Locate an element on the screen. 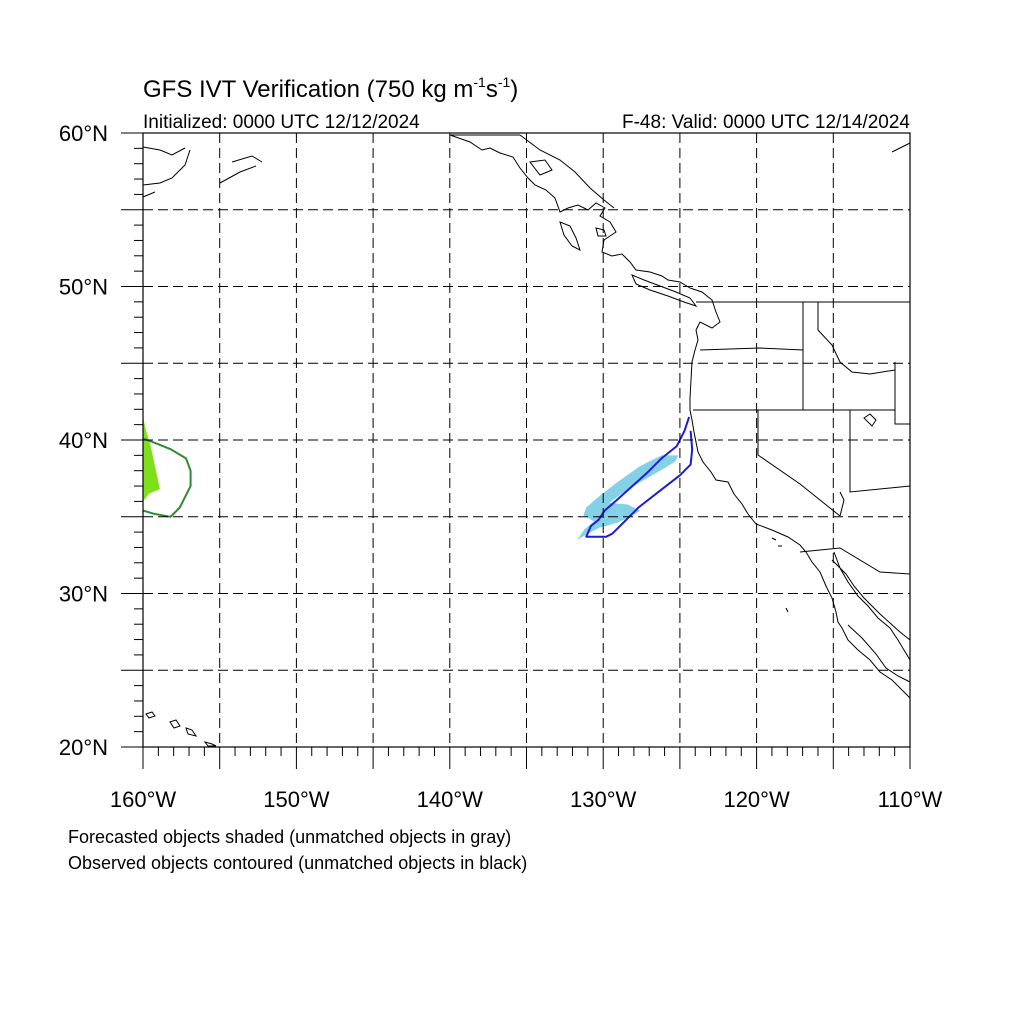 This screenshot has width=1024, height=1024. mainland-mexico is located at coordinates (879, 653).